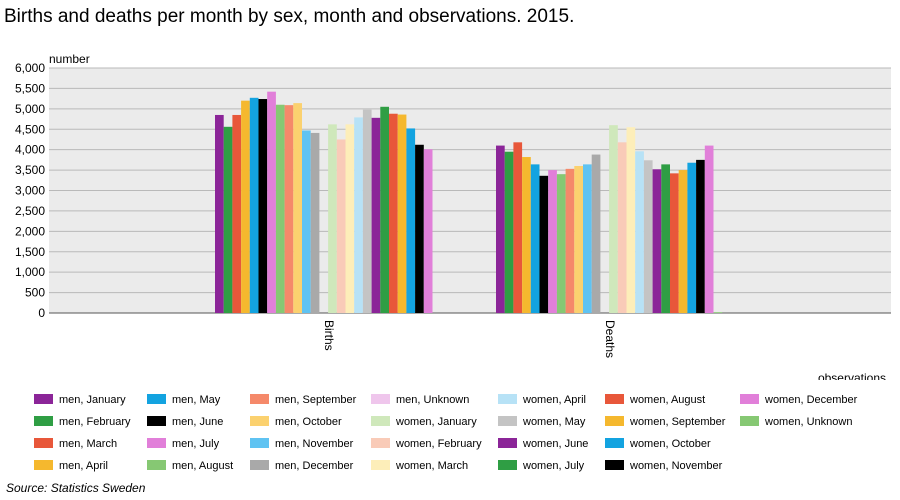 The height and width of the screenshot is (500, 900). What do you see at coordinates (811, 400) in the screenshot?
I see `legend-label: women, December` at bounding box center [811, 400].